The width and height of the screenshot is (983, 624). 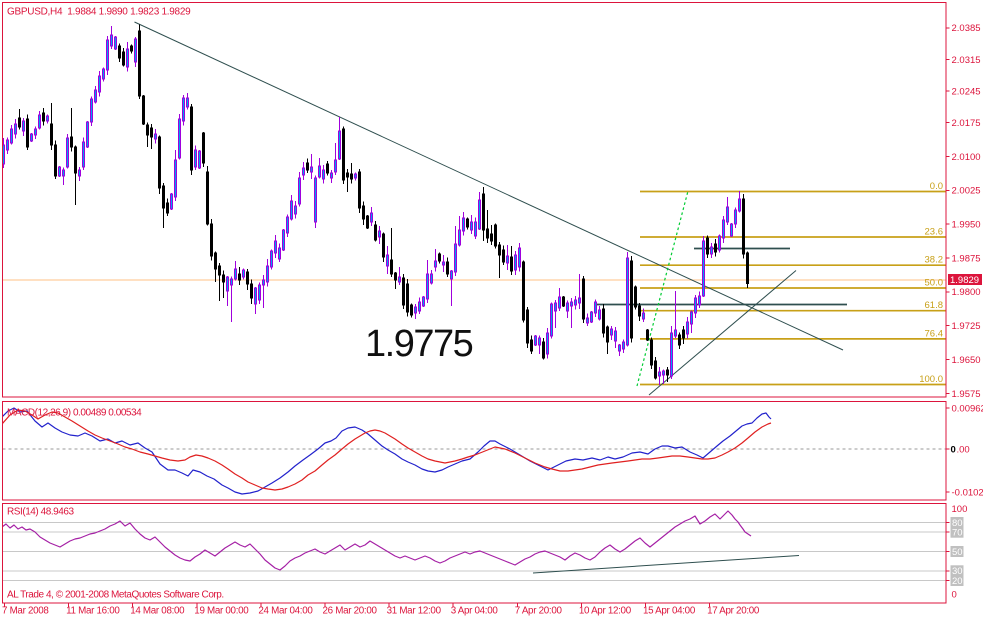 What do you see at coordinates (963, 449) in the screenshot?
I see `svg-text: .00` at bounding box center [963, 449].